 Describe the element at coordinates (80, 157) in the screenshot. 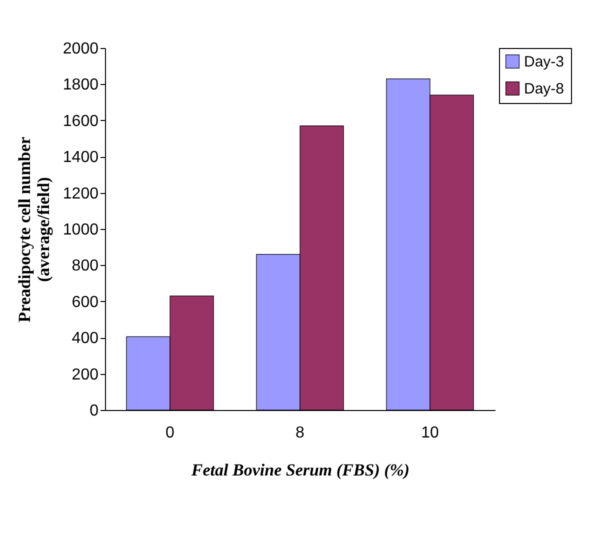

I see `y-tick-label: 1400` at that location.